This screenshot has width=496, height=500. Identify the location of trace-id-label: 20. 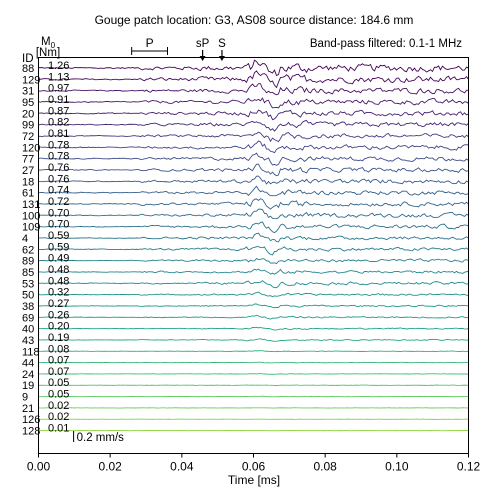
(28, 114).